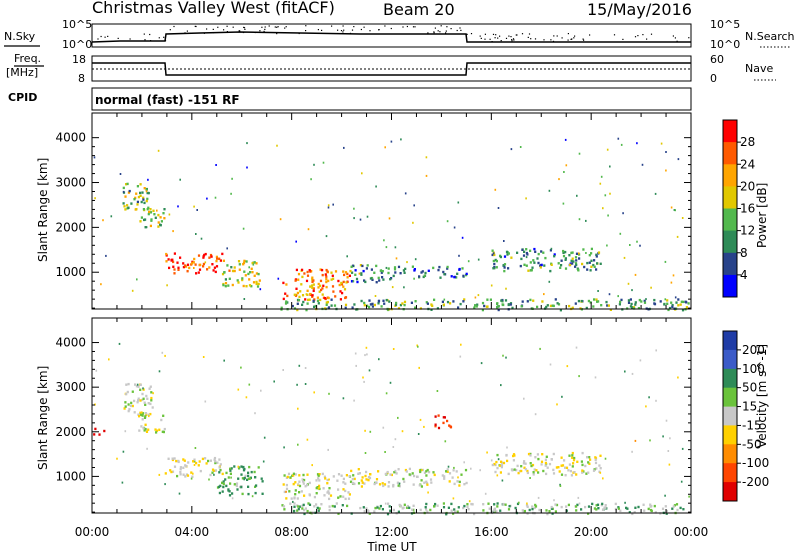  What do you see at coordinates (730, 492) in the screenshot?
I see `velocity-colorbar-swatch` at bounding box center [730, 492].